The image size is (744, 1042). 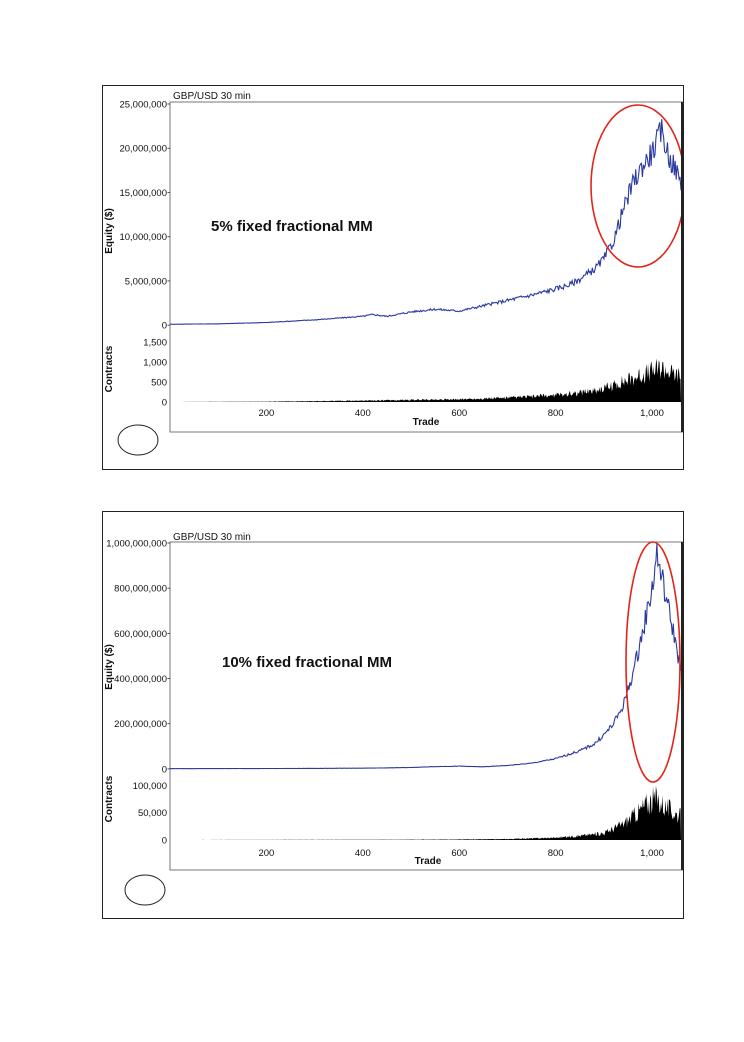 I want to click on contracts-tick-label: 500, so click(x=159, y=383).